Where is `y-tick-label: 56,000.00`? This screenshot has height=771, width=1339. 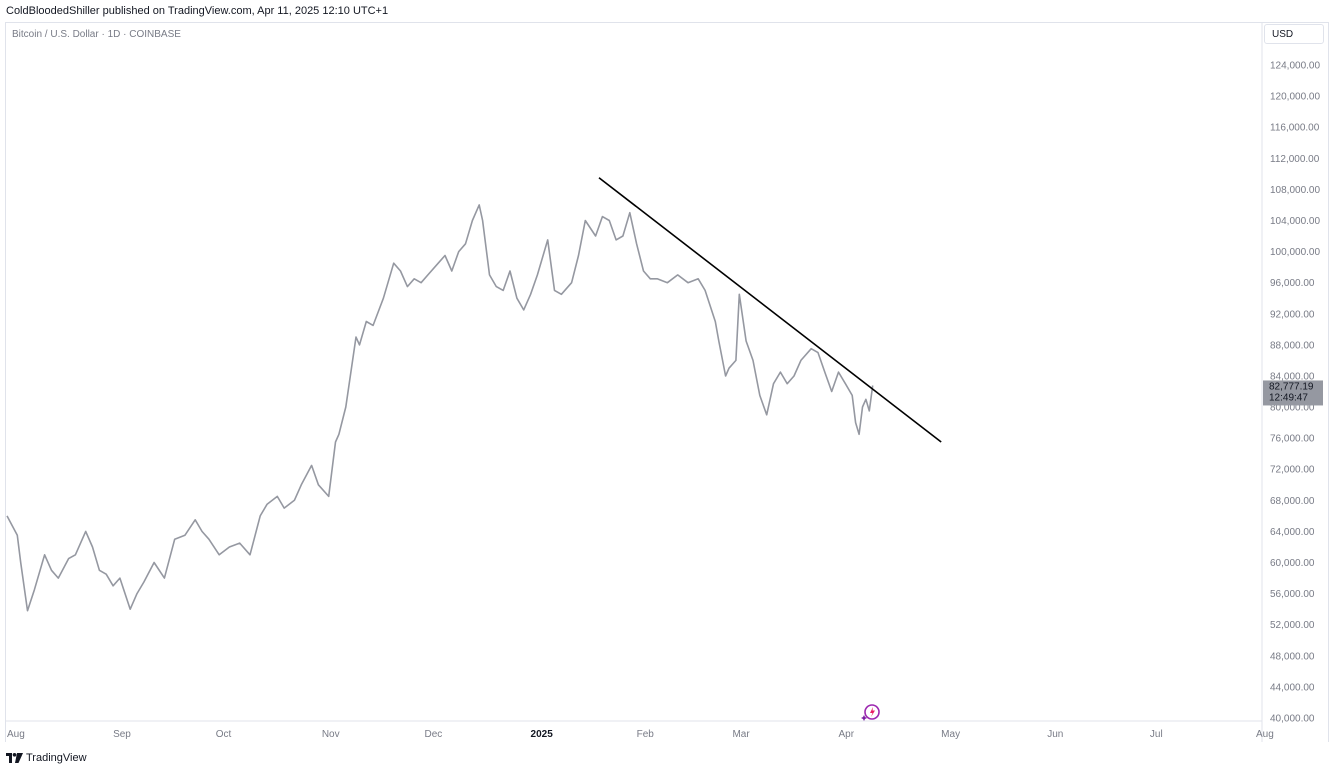 y-tick-label: 56,000.00 is located at coordinates (1292, 594).